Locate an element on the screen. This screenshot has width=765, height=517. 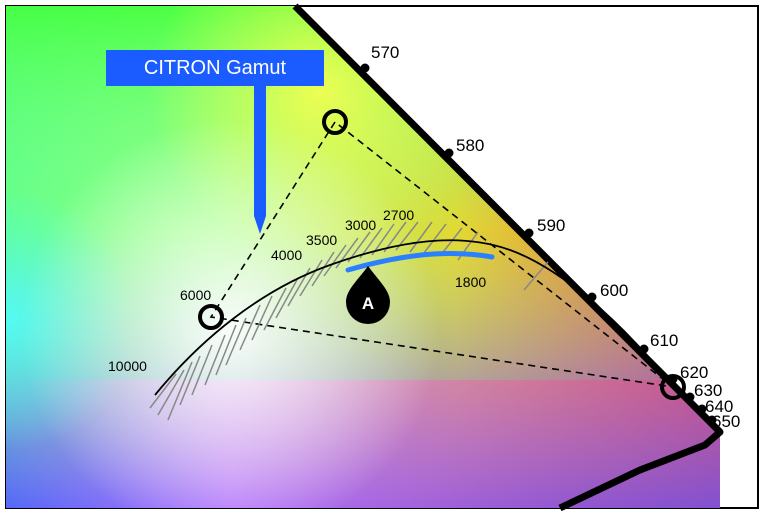
wavelength-label-610: 610 is located at coordinates (664, 340).